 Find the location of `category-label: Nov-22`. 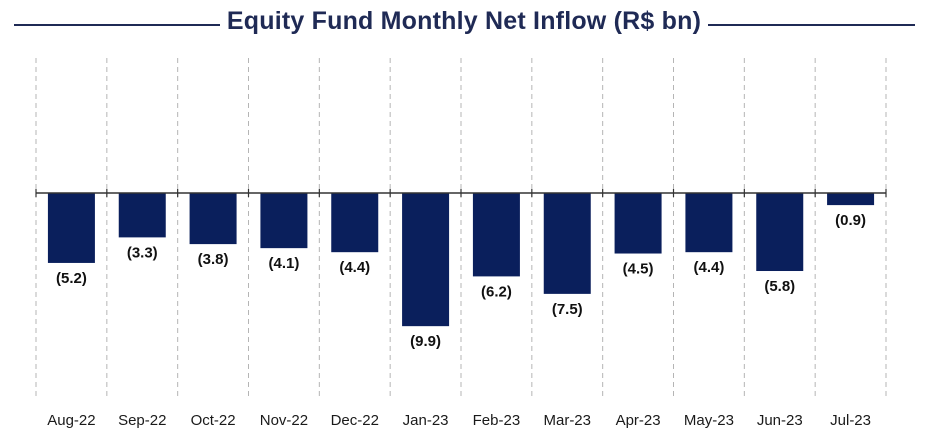

category-label: Nov-22 is located at coordinates (284, 420).